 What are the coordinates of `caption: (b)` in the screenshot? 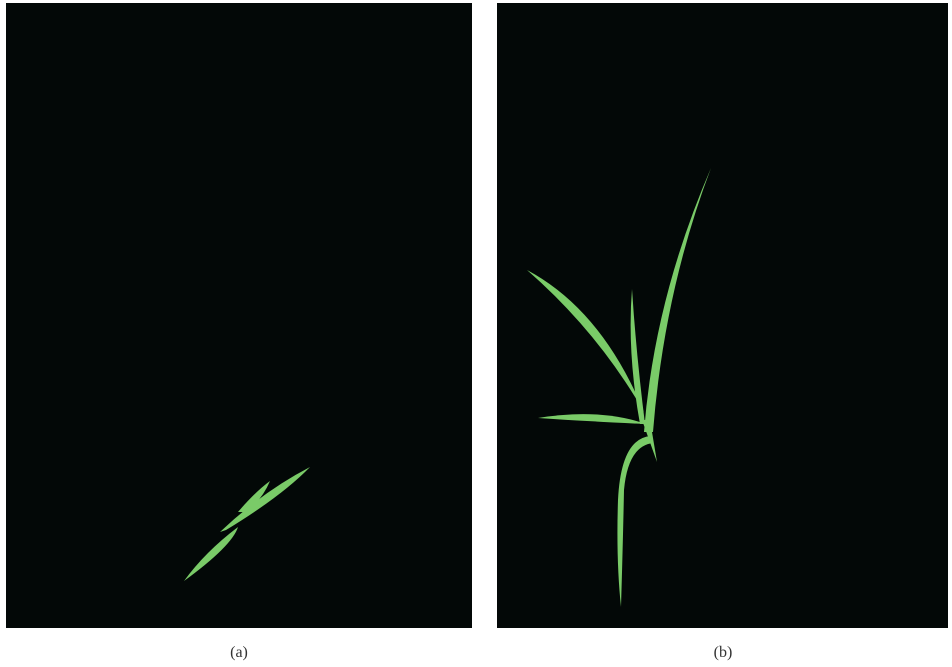 It's located at (723, 652).